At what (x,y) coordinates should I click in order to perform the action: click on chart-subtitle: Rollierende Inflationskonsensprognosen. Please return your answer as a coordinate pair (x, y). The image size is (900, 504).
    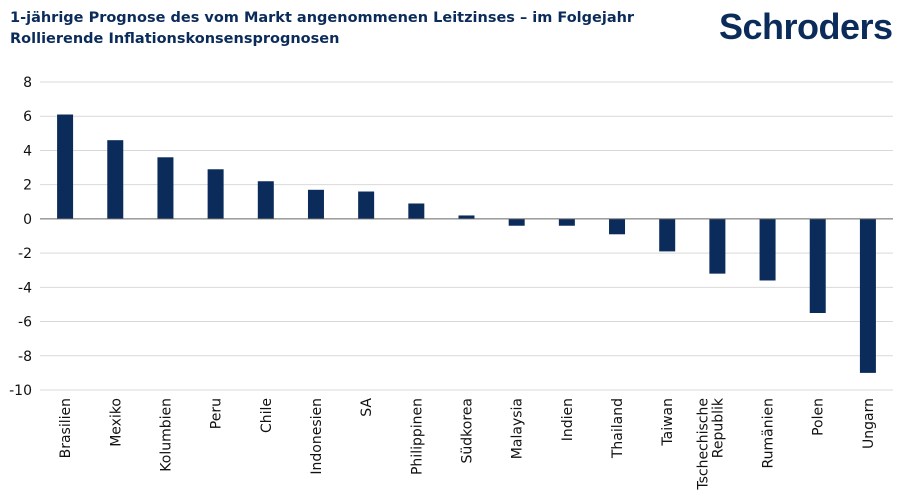
    Looking at the image, I should click on (175, 39).